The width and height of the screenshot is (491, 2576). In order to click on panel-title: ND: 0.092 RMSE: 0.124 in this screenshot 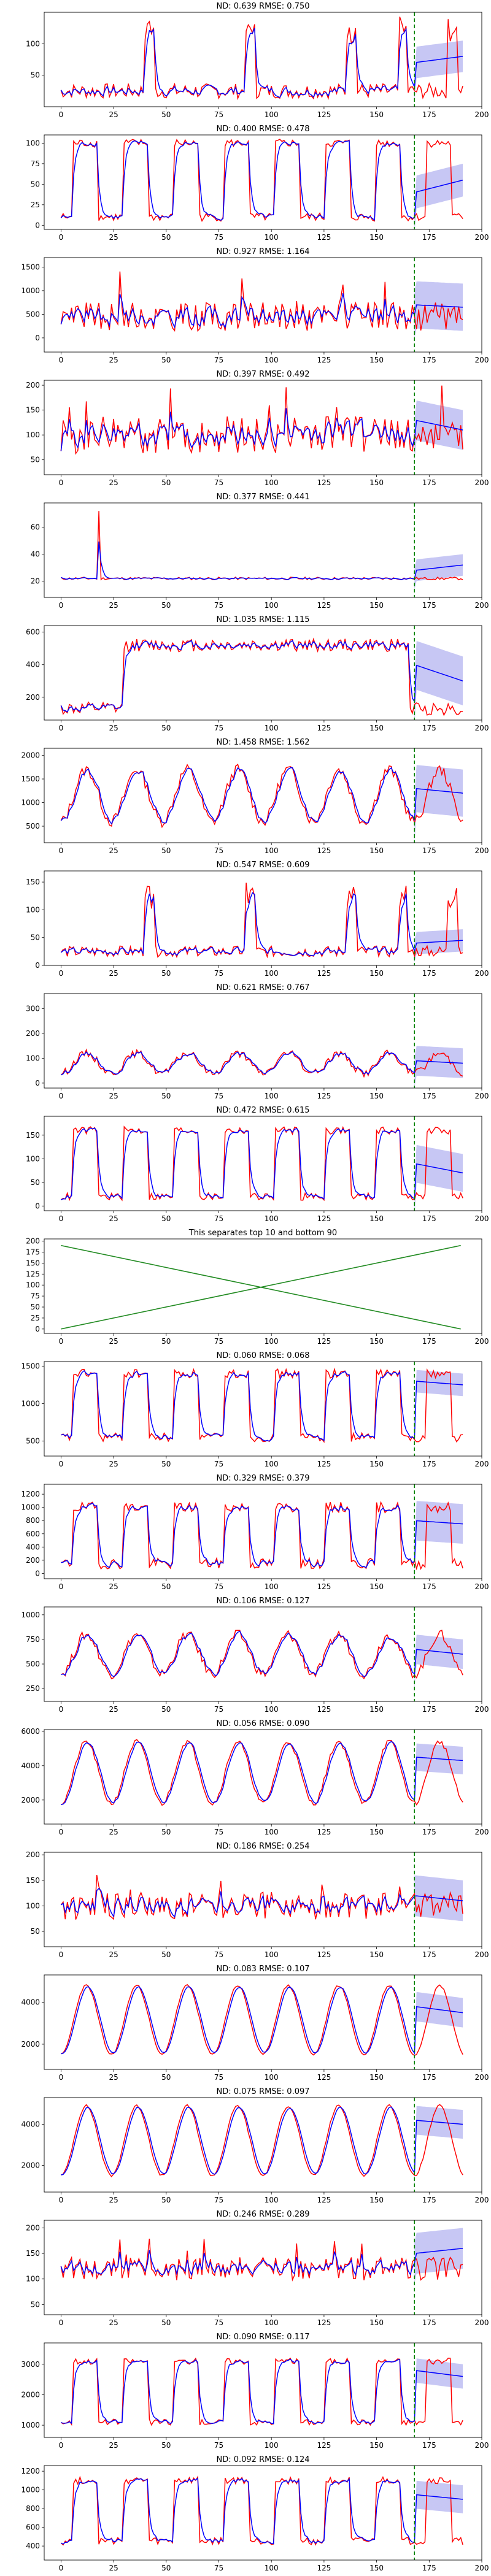, I will do `click(262, 2459)`.